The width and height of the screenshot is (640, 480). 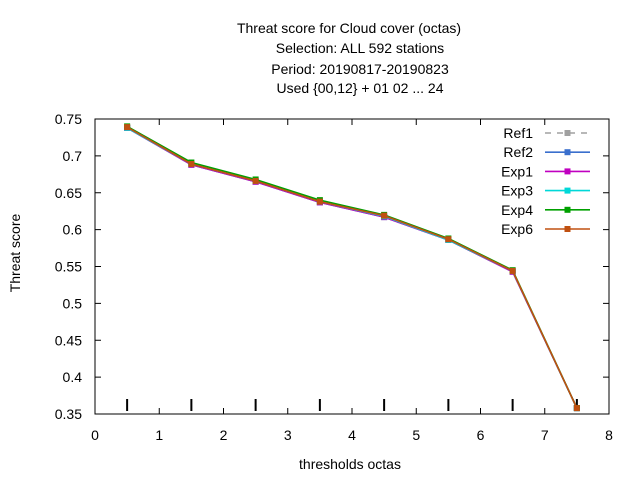 I want to click on y-tick-label: 0.45, so click(x=68, y=340).